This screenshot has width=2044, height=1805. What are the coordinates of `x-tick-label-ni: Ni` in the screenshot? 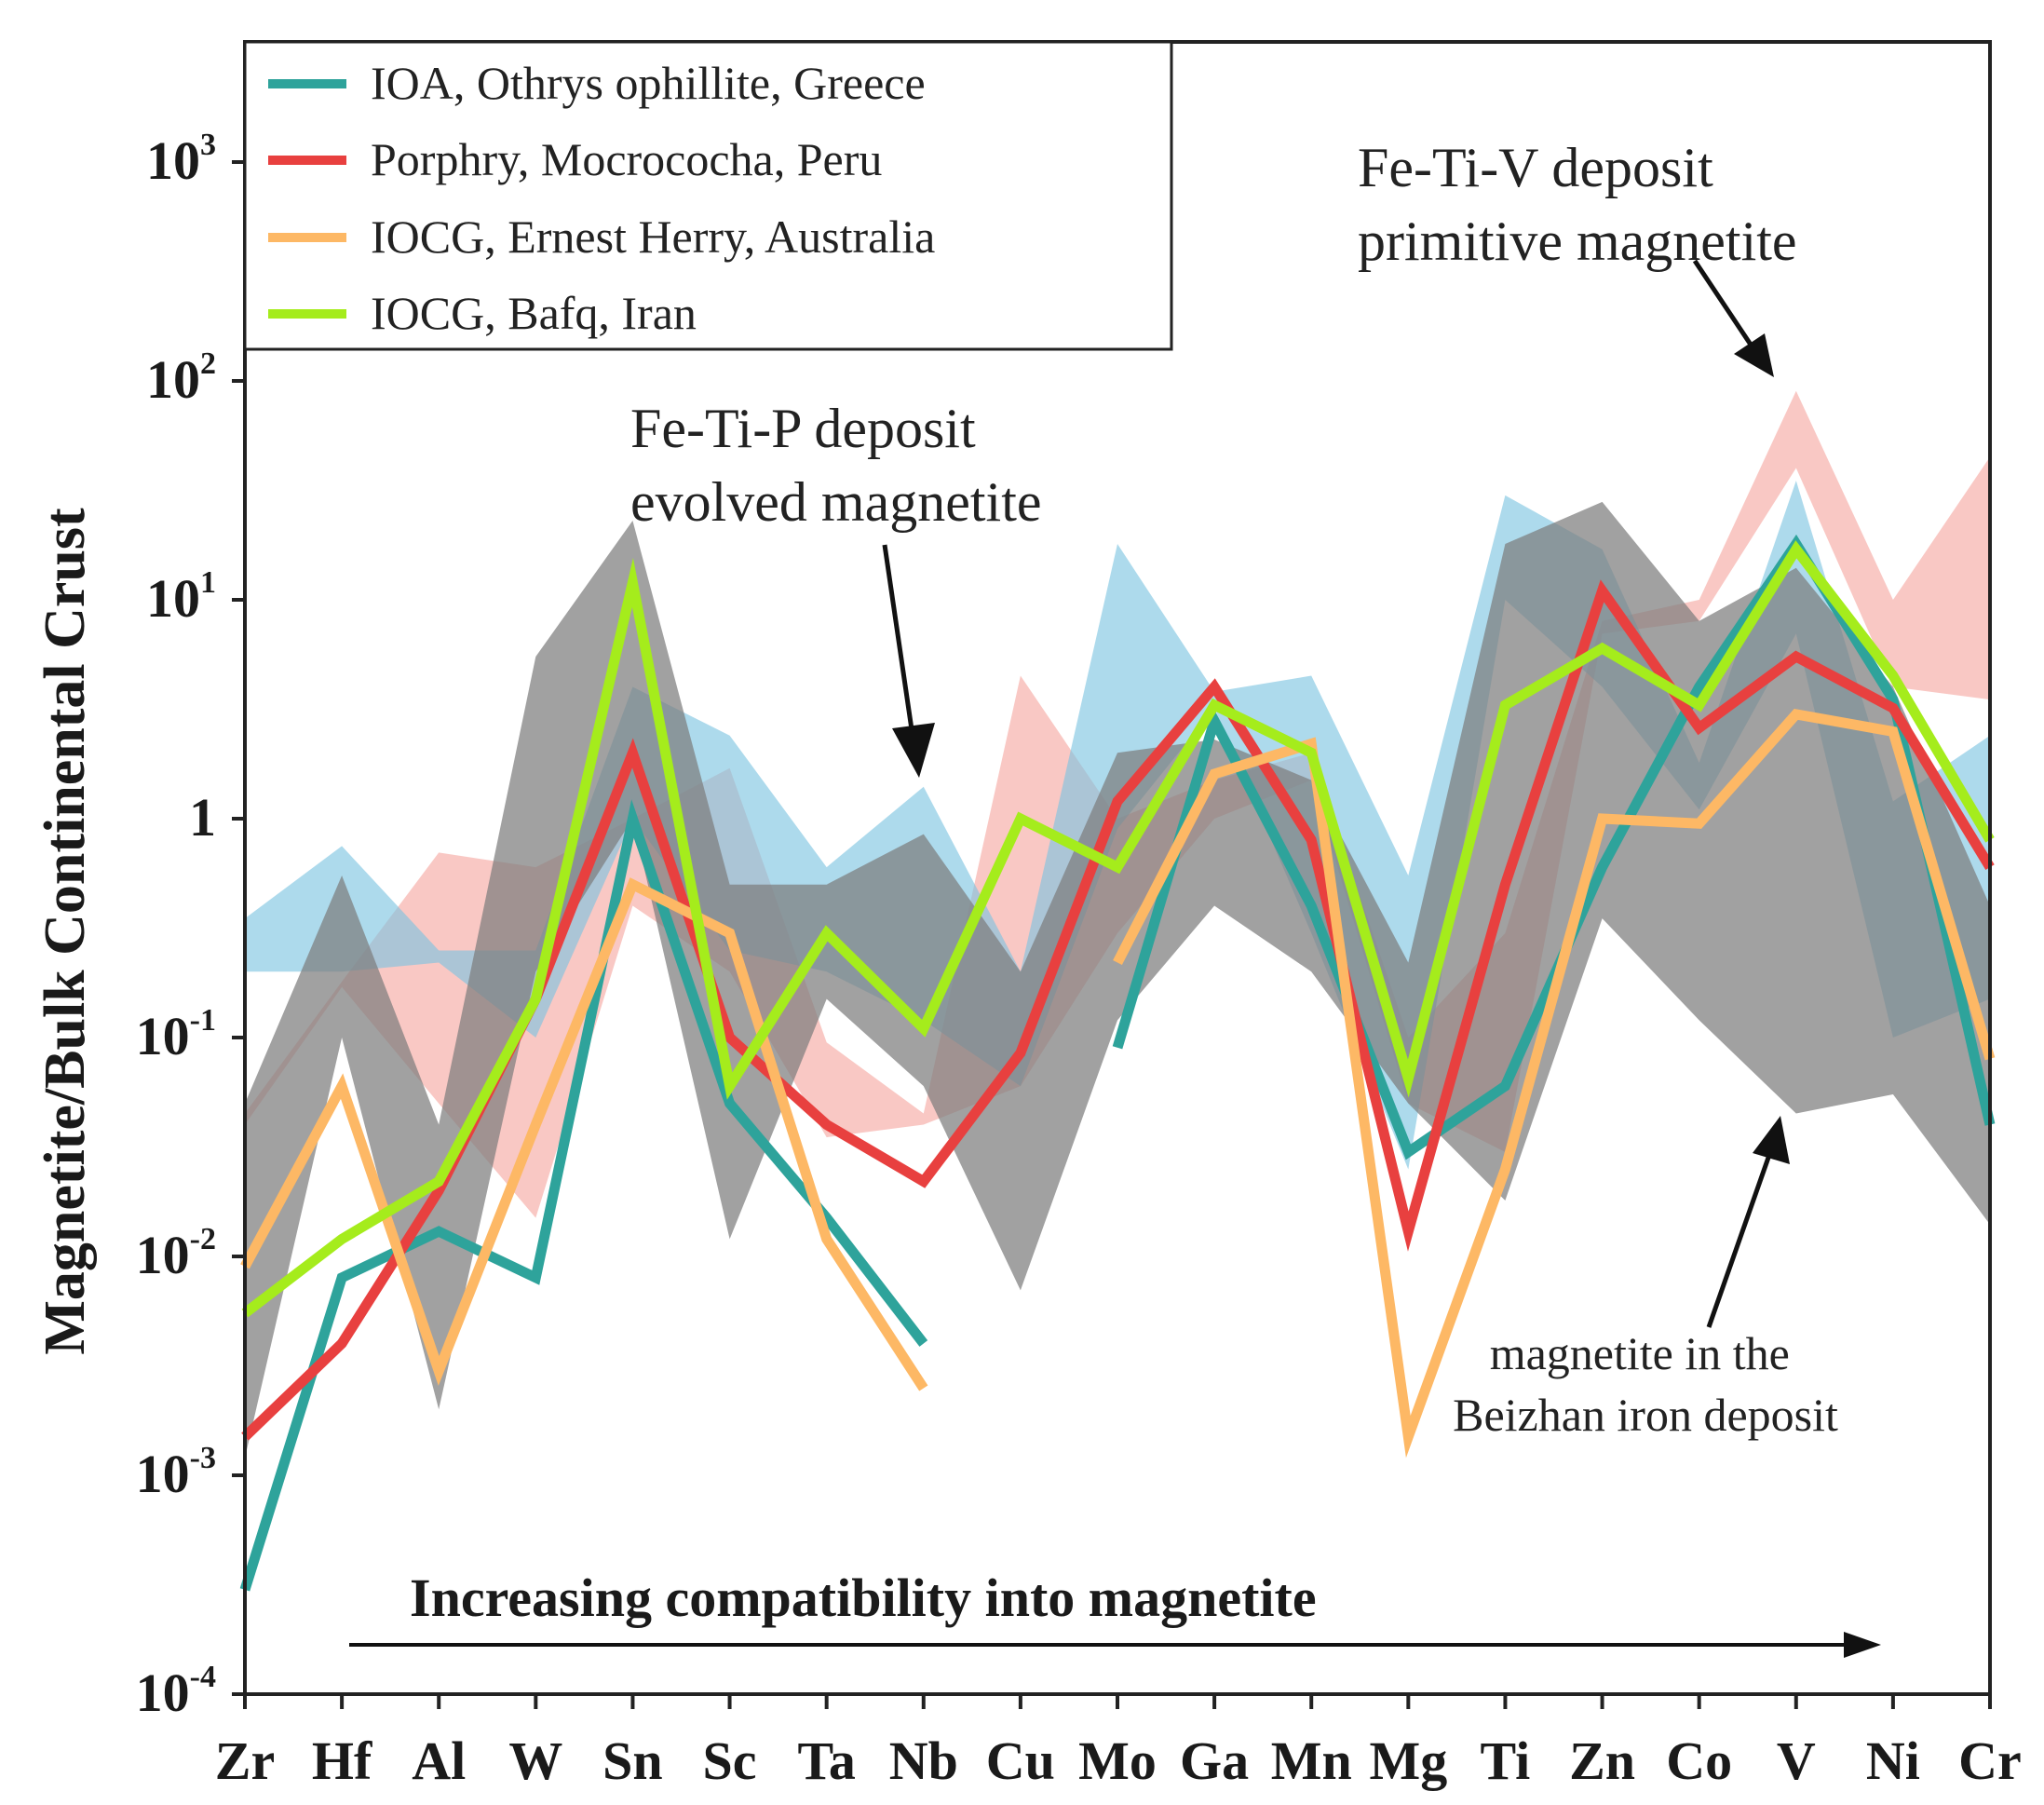 It's located at (1893, 1760).